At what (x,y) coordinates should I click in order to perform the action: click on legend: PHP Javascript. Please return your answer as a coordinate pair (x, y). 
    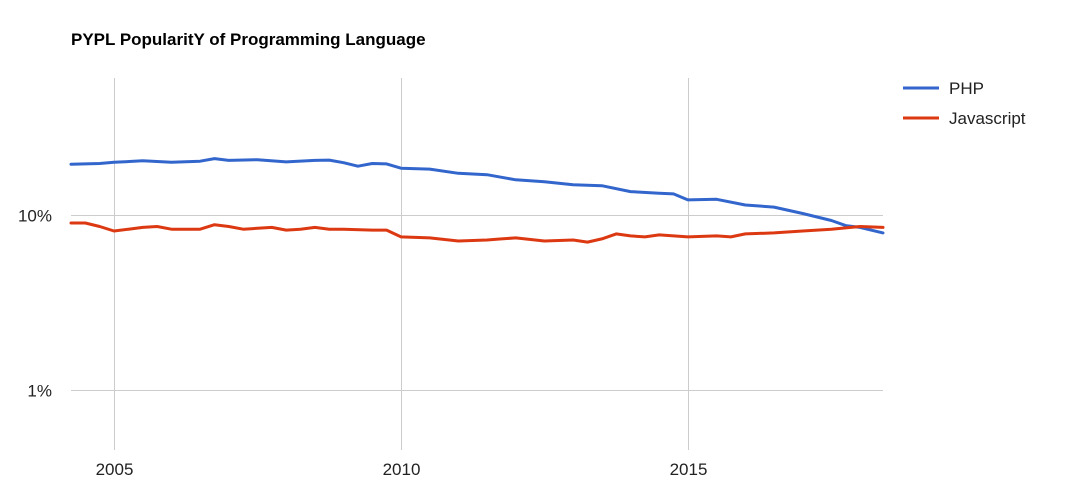
    Looking at the image, I should click on (964, 103).